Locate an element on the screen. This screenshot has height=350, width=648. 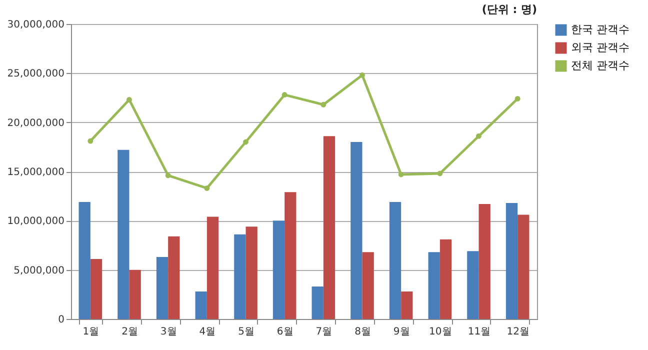
x-tick-label: 10월 is located at coordinates (440, 332).